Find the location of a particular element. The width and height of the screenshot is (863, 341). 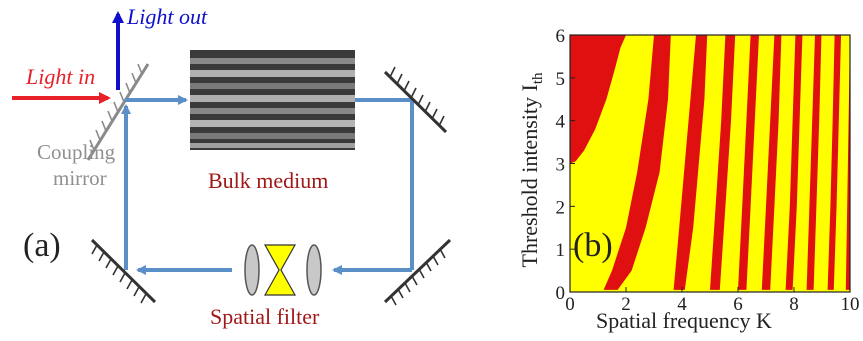

y-tick-label: 1 is located at coordinates (561, 250).